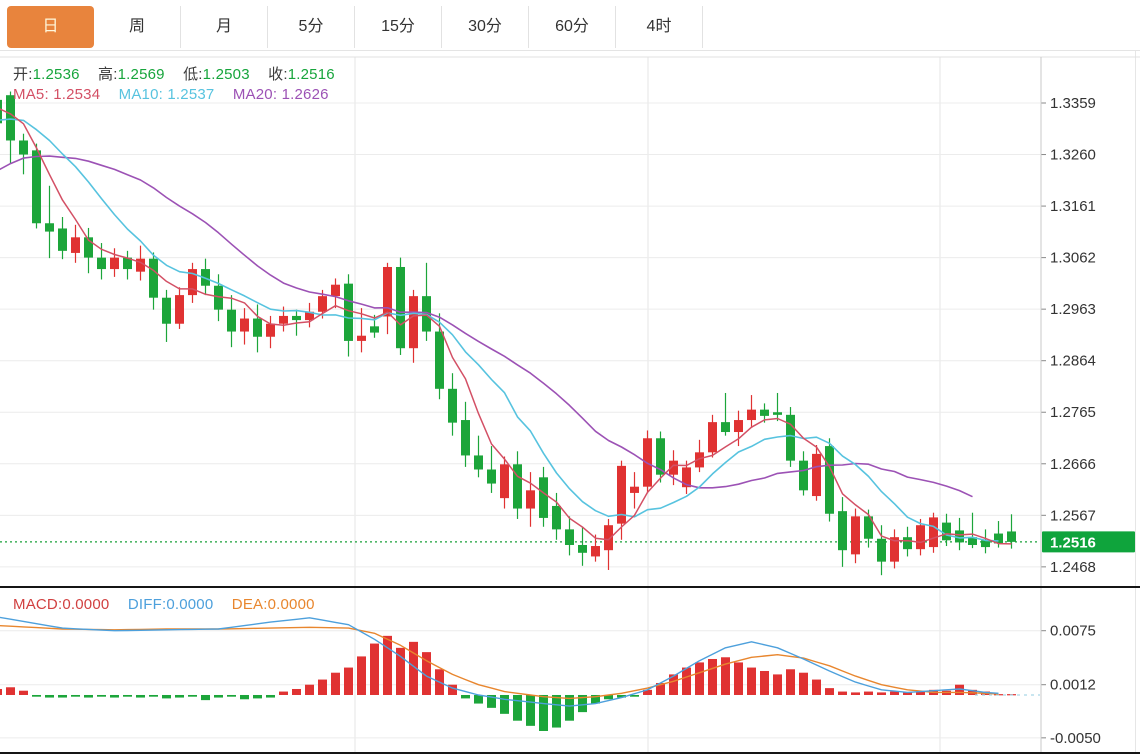 The width and height of the screenshot is (1140, 755). I want to click on ma-info-bar: MA5: 1.2534 MA10: 1.2537 MA20: 1.2626, so click(178, 94).